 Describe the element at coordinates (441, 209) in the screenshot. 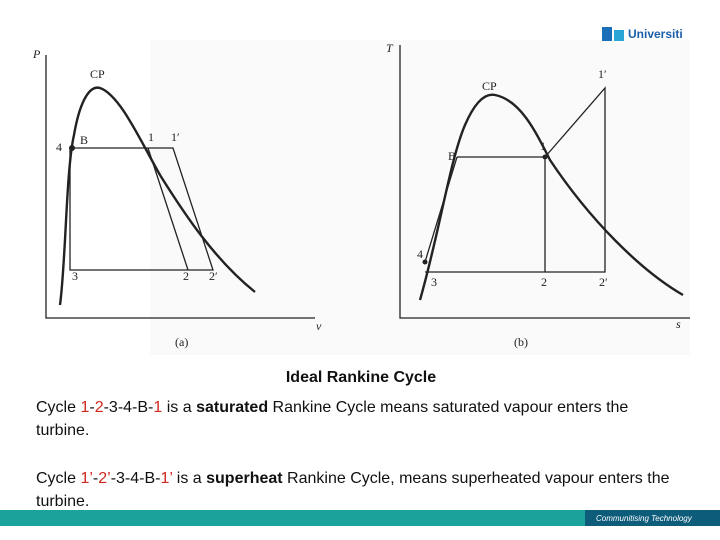

I see `pump-line` at that location.